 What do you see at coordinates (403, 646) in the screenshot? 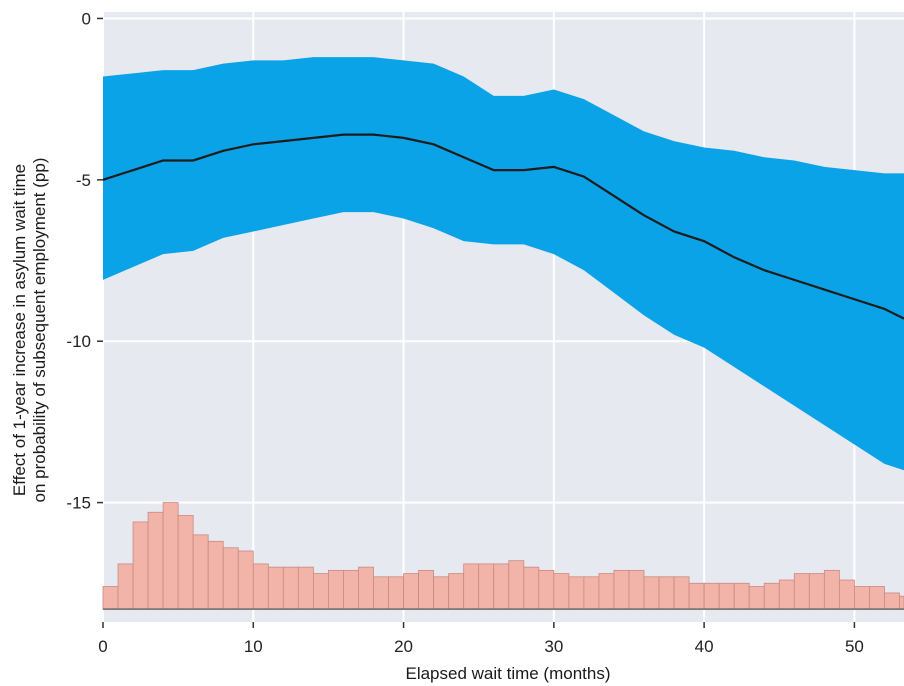
I see `x-tick-label: 20` at bounding box center [403, 646].